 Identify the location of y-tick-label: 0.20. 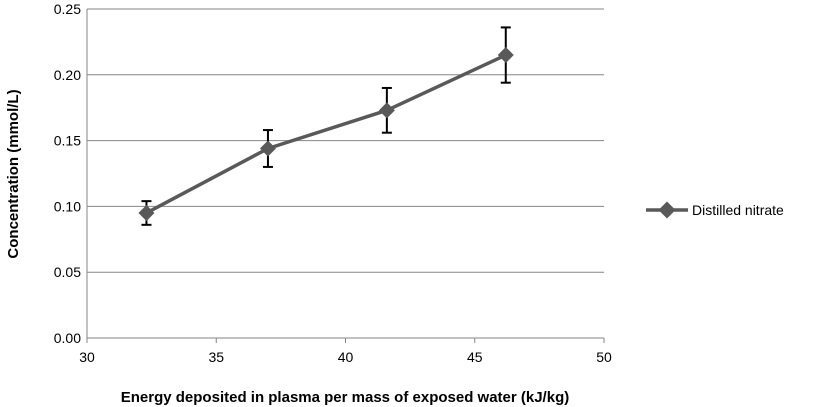
(67, 75).